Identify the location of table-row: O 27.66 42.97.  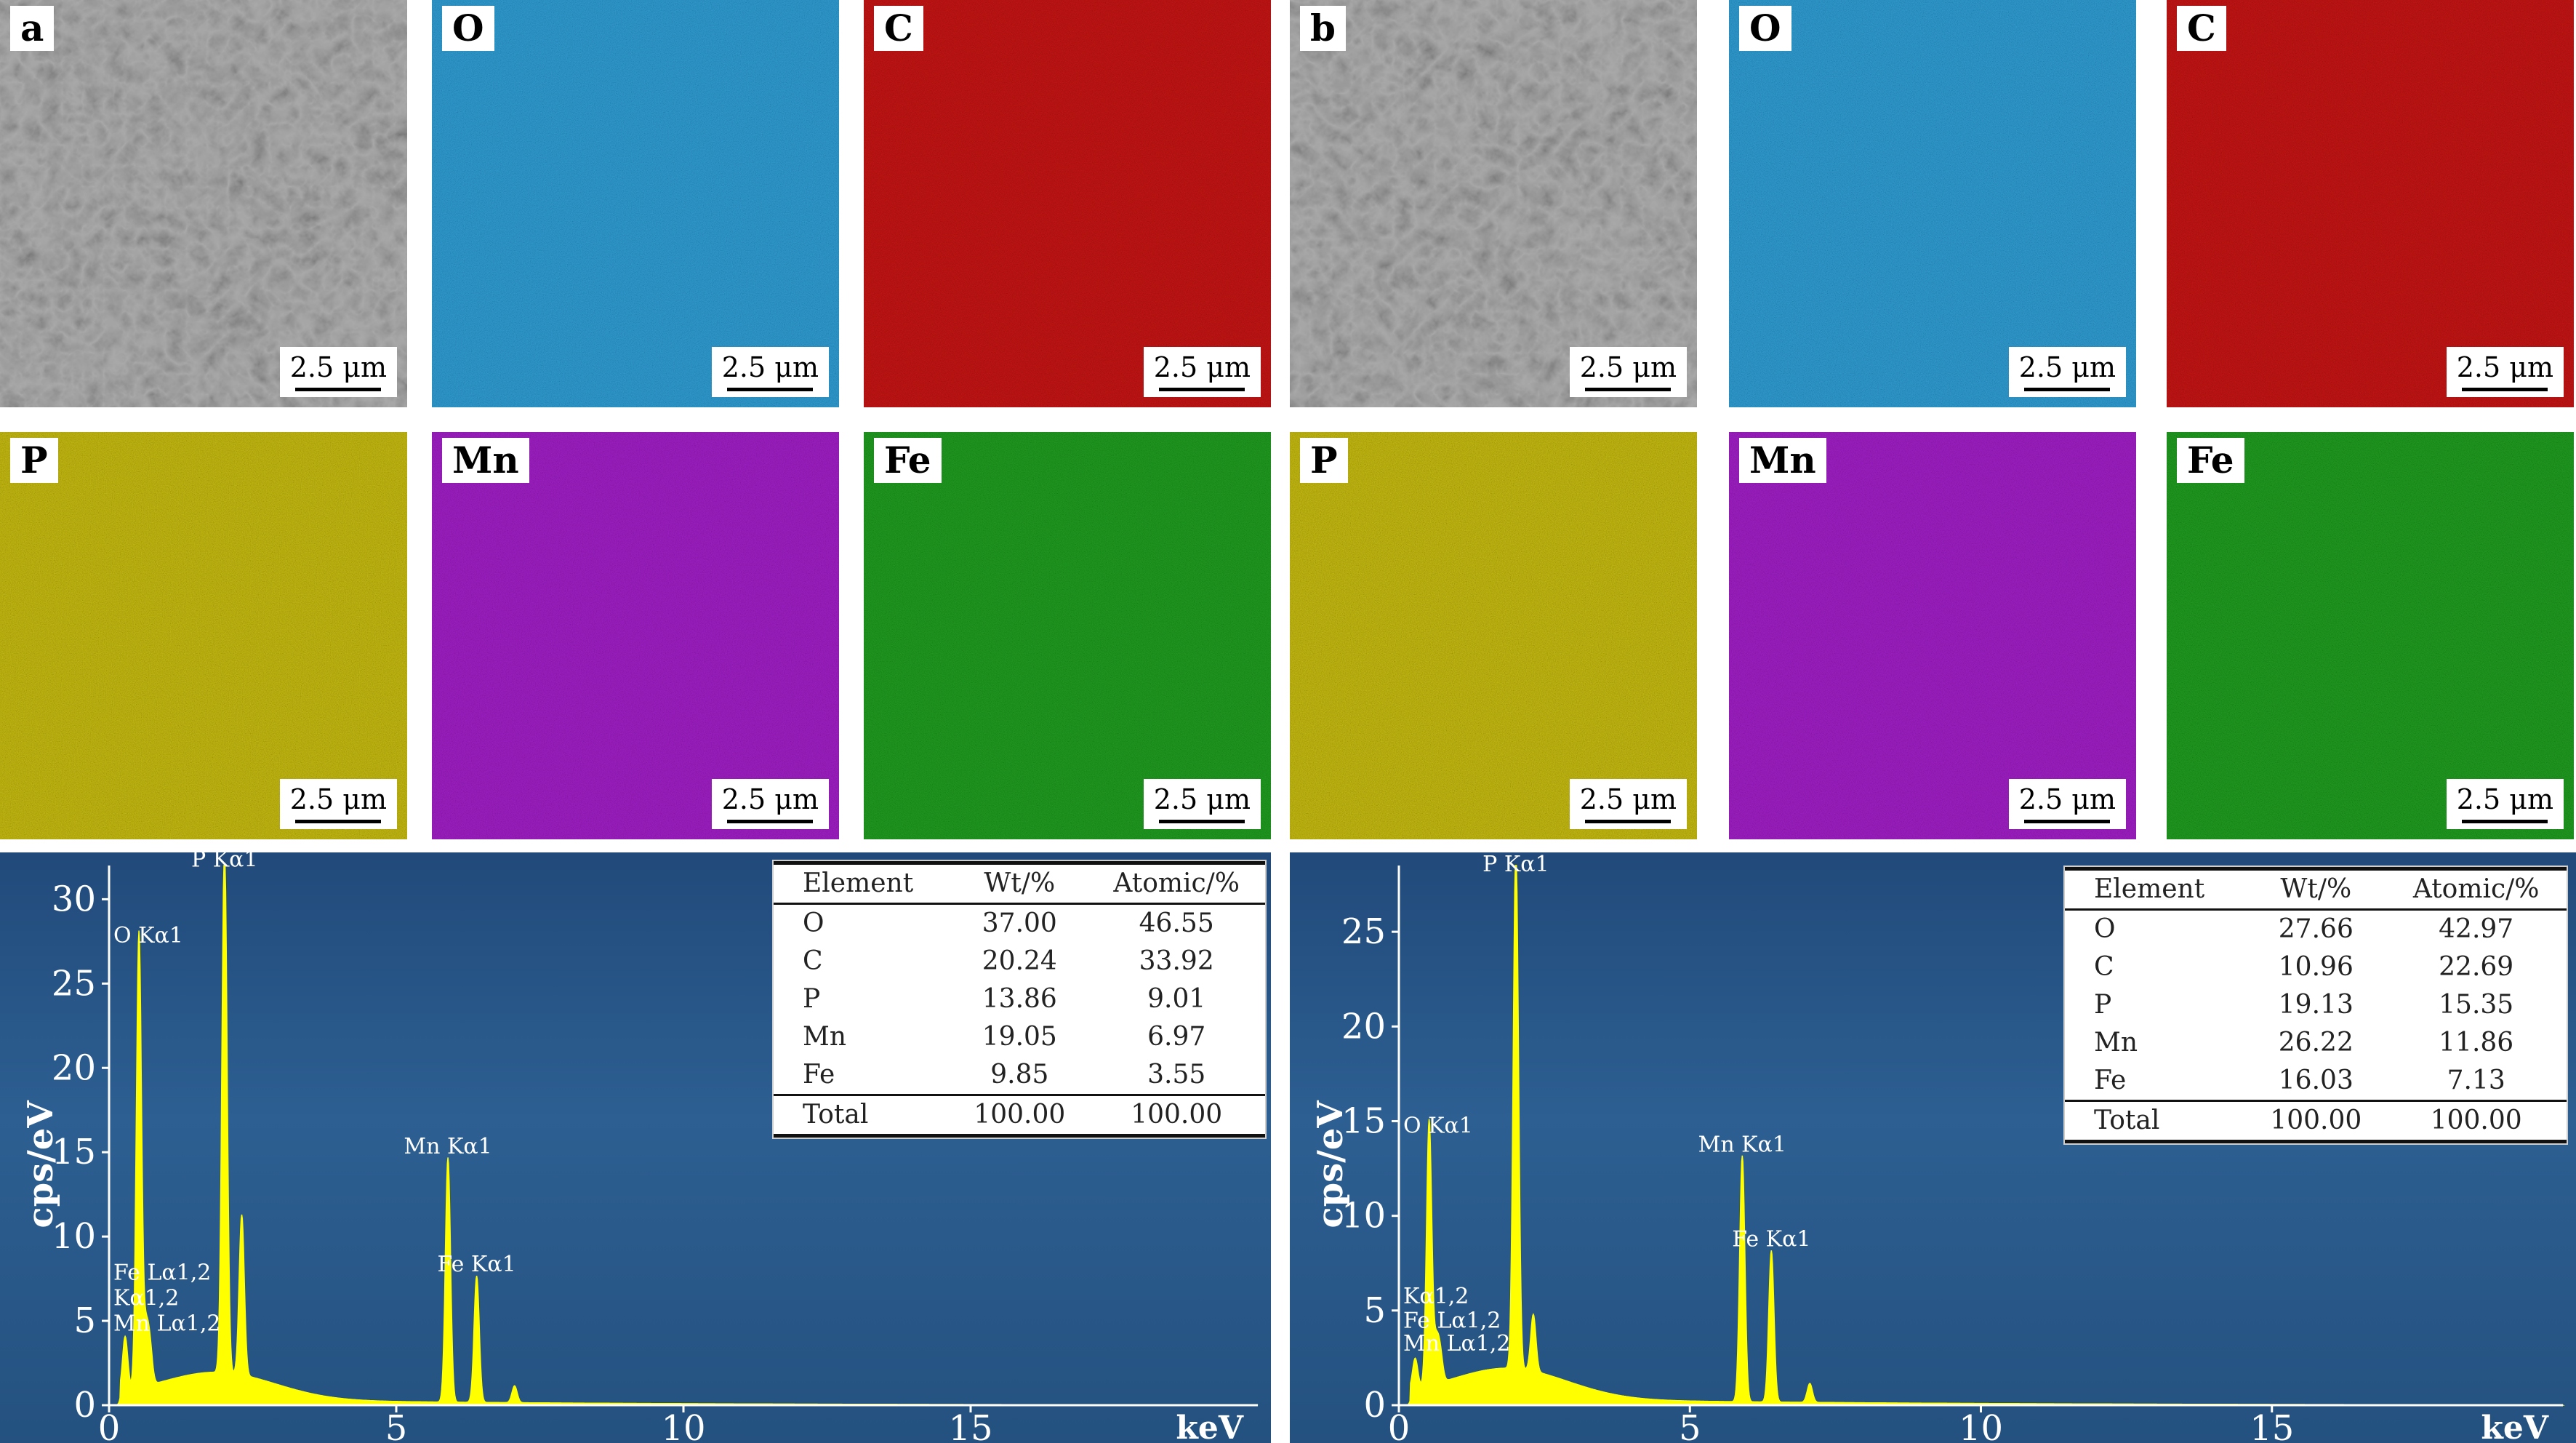
(2316, 929).